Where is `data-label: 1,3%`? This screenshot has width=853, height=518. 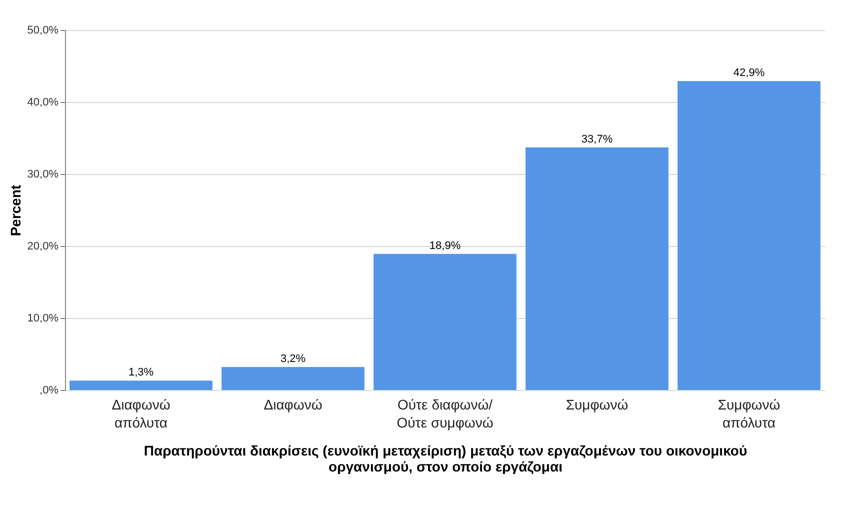 data-label: 1,3% is located at coordinates (141, 372).